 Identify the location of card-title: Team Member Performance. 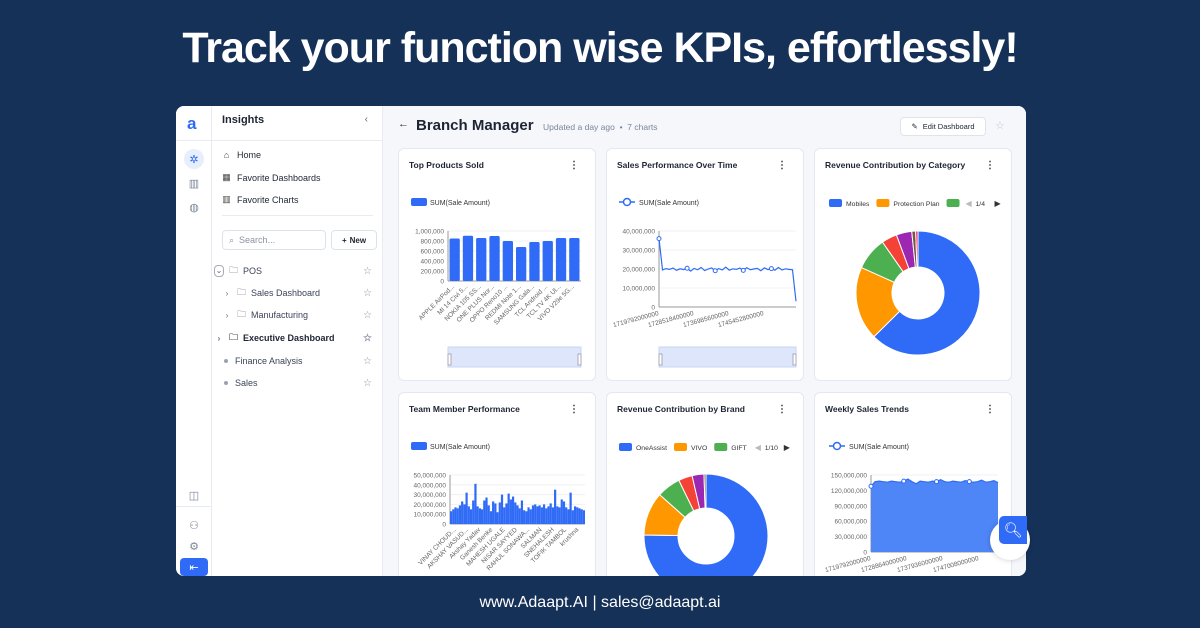
(464, 409).